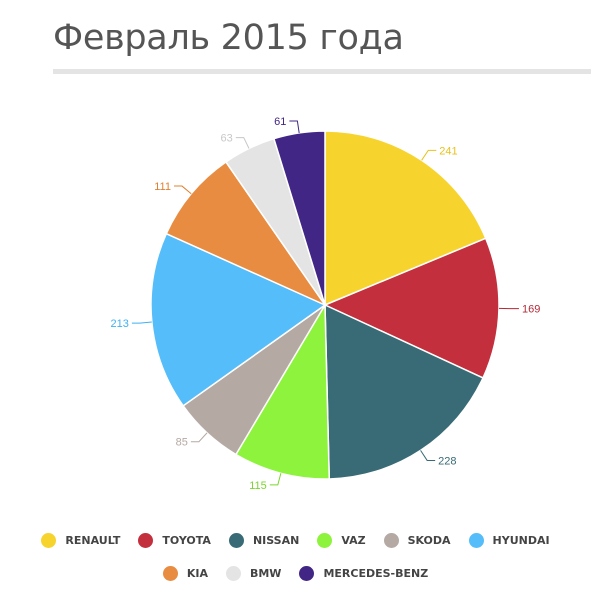 Image resolution: width=591 pixels, height=592 pixels. What do you see at coordinates (199, 437) in the screenshot?
I see `leader-line-skoda` at bounding box center [199, 437].